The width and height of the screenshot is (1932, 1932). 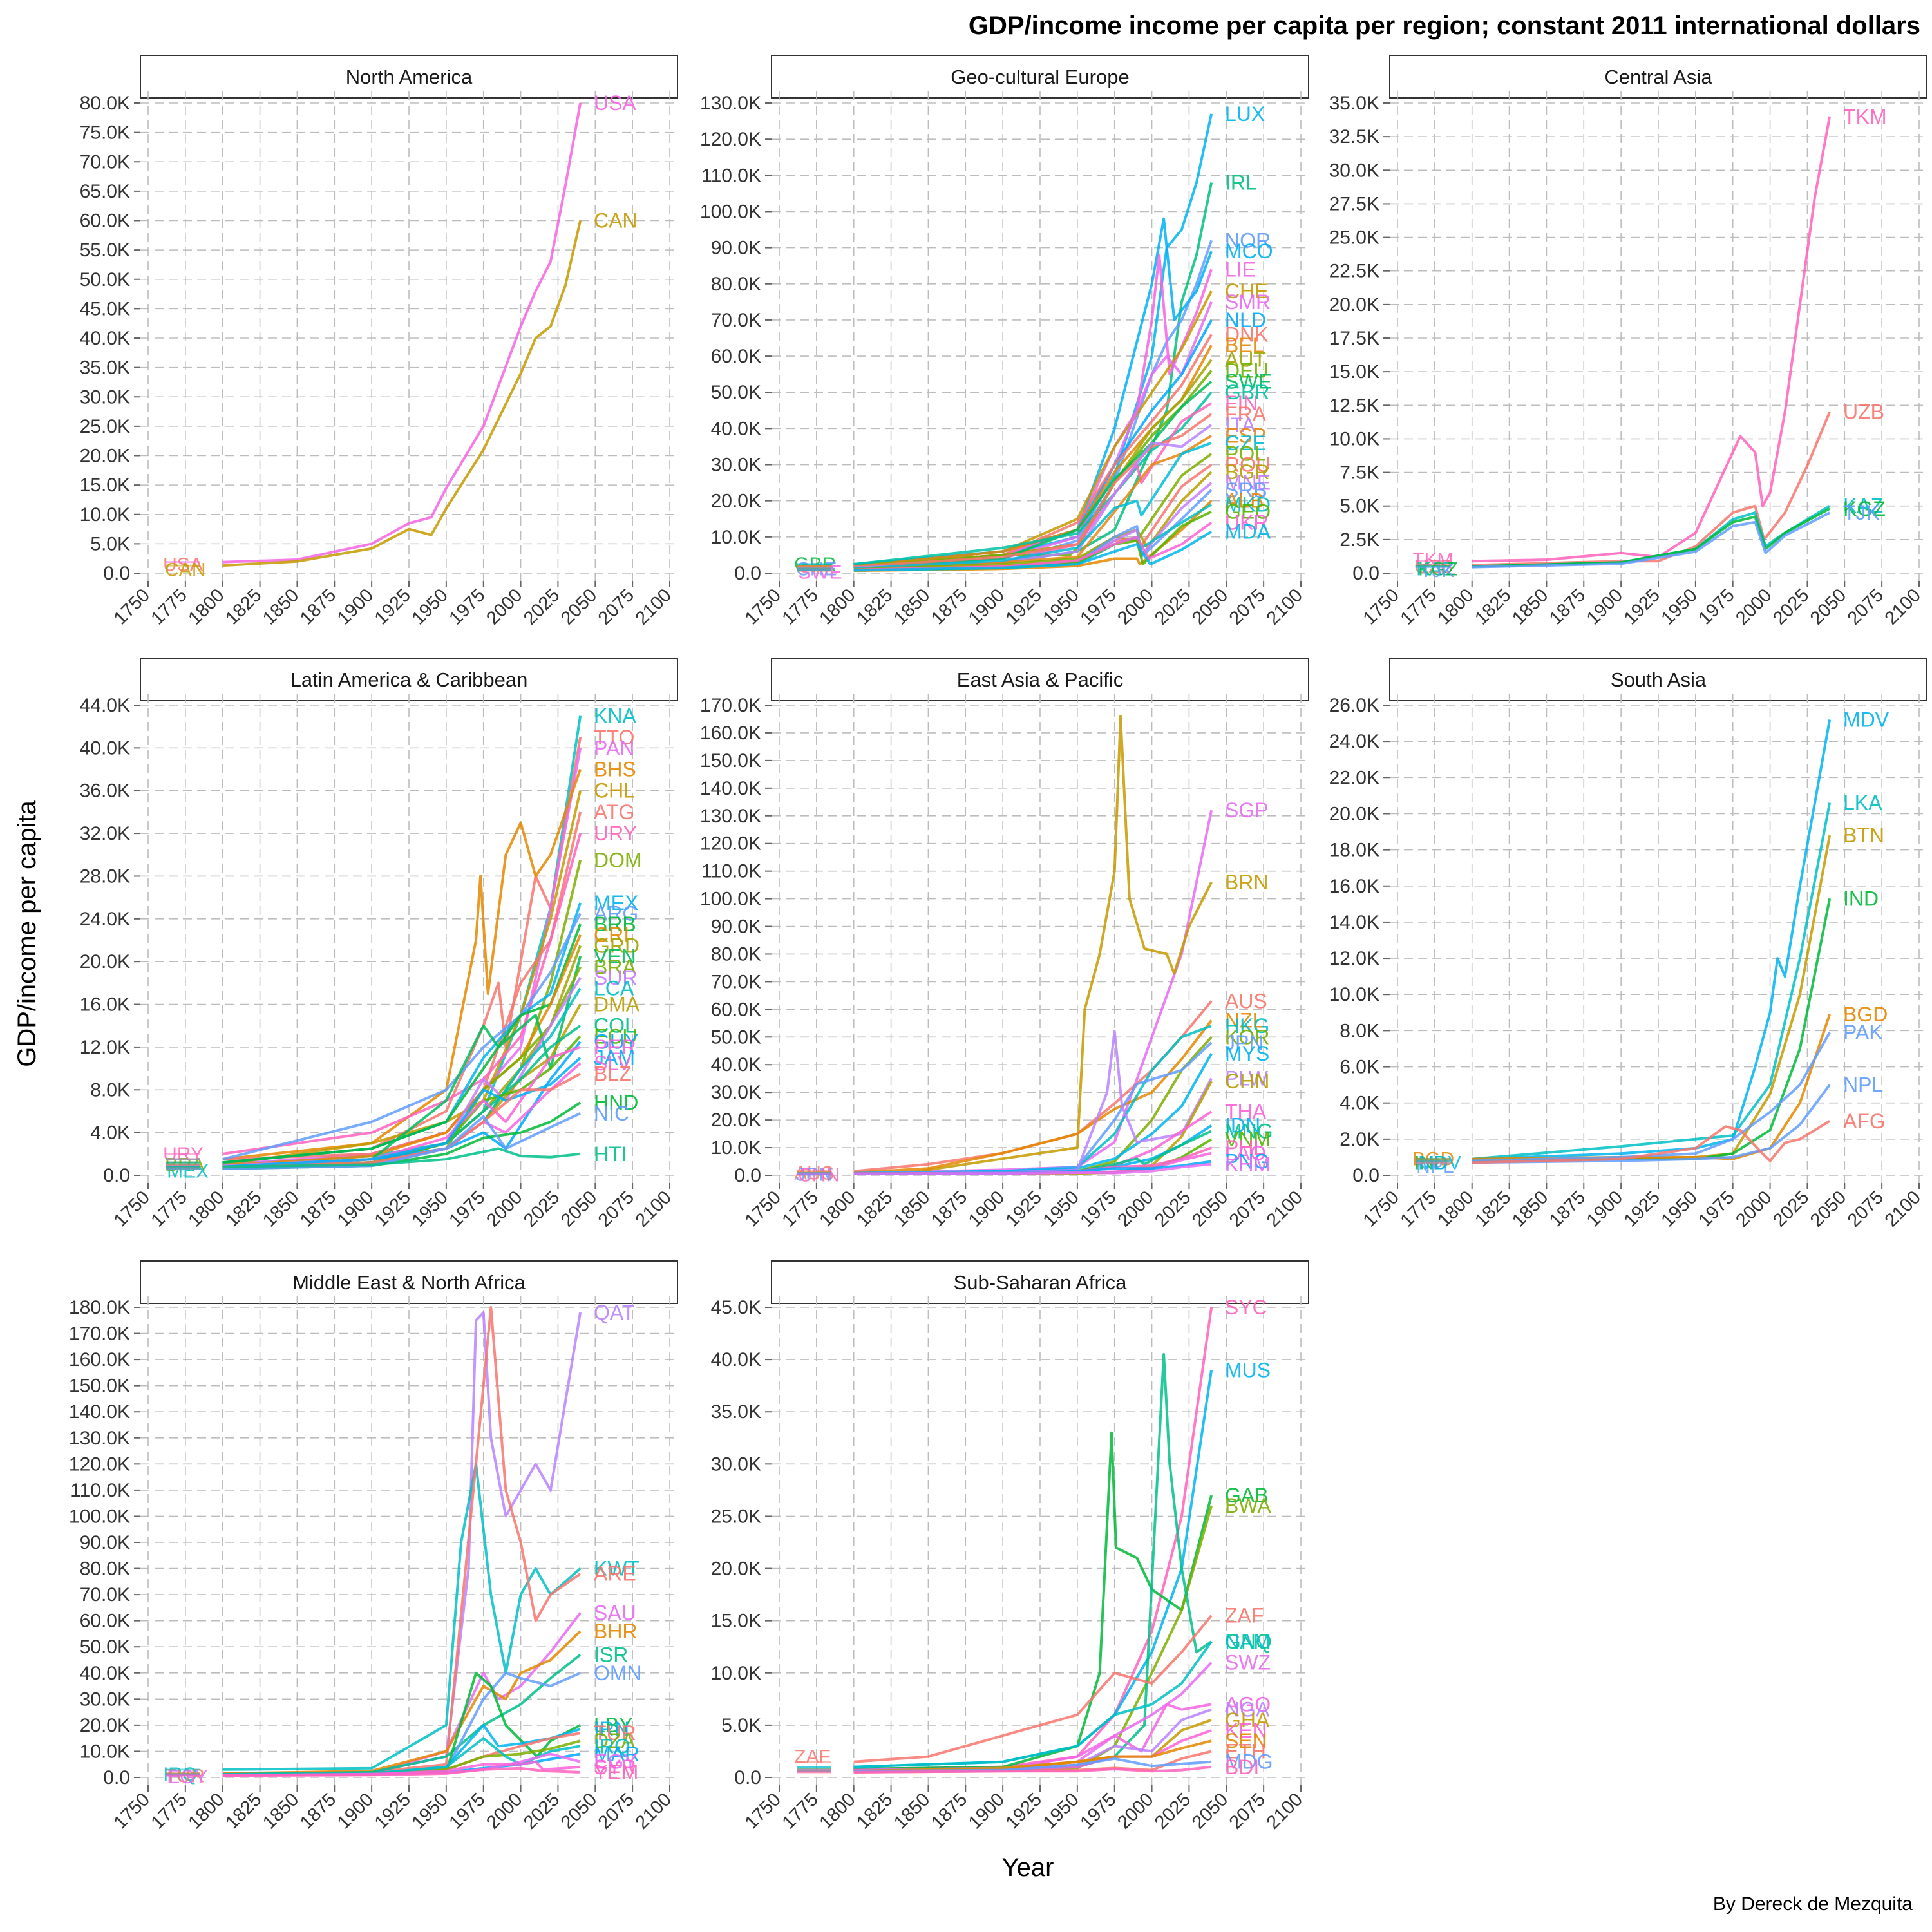 I want to click on y-tick-label: 0.0, so click(x=116, y=1175).